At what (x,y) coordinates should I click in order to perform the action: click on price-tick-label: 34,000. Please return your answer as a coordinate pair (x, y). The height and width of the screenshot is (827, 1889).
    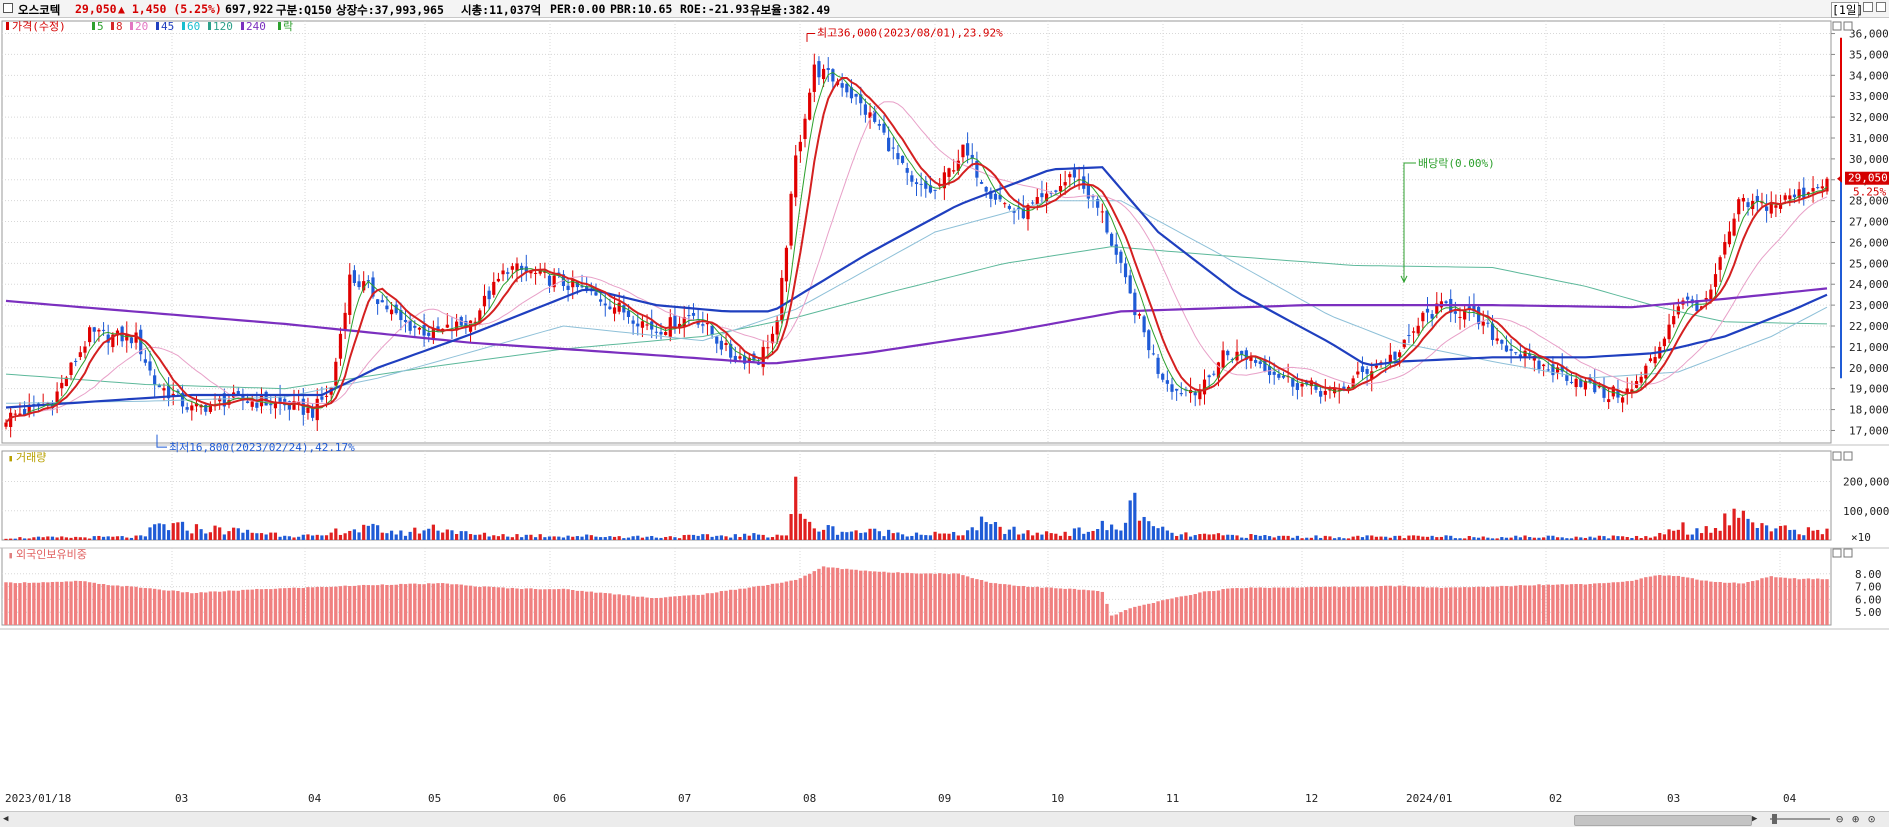
    Looking at the image, I should click on (1869, 75).